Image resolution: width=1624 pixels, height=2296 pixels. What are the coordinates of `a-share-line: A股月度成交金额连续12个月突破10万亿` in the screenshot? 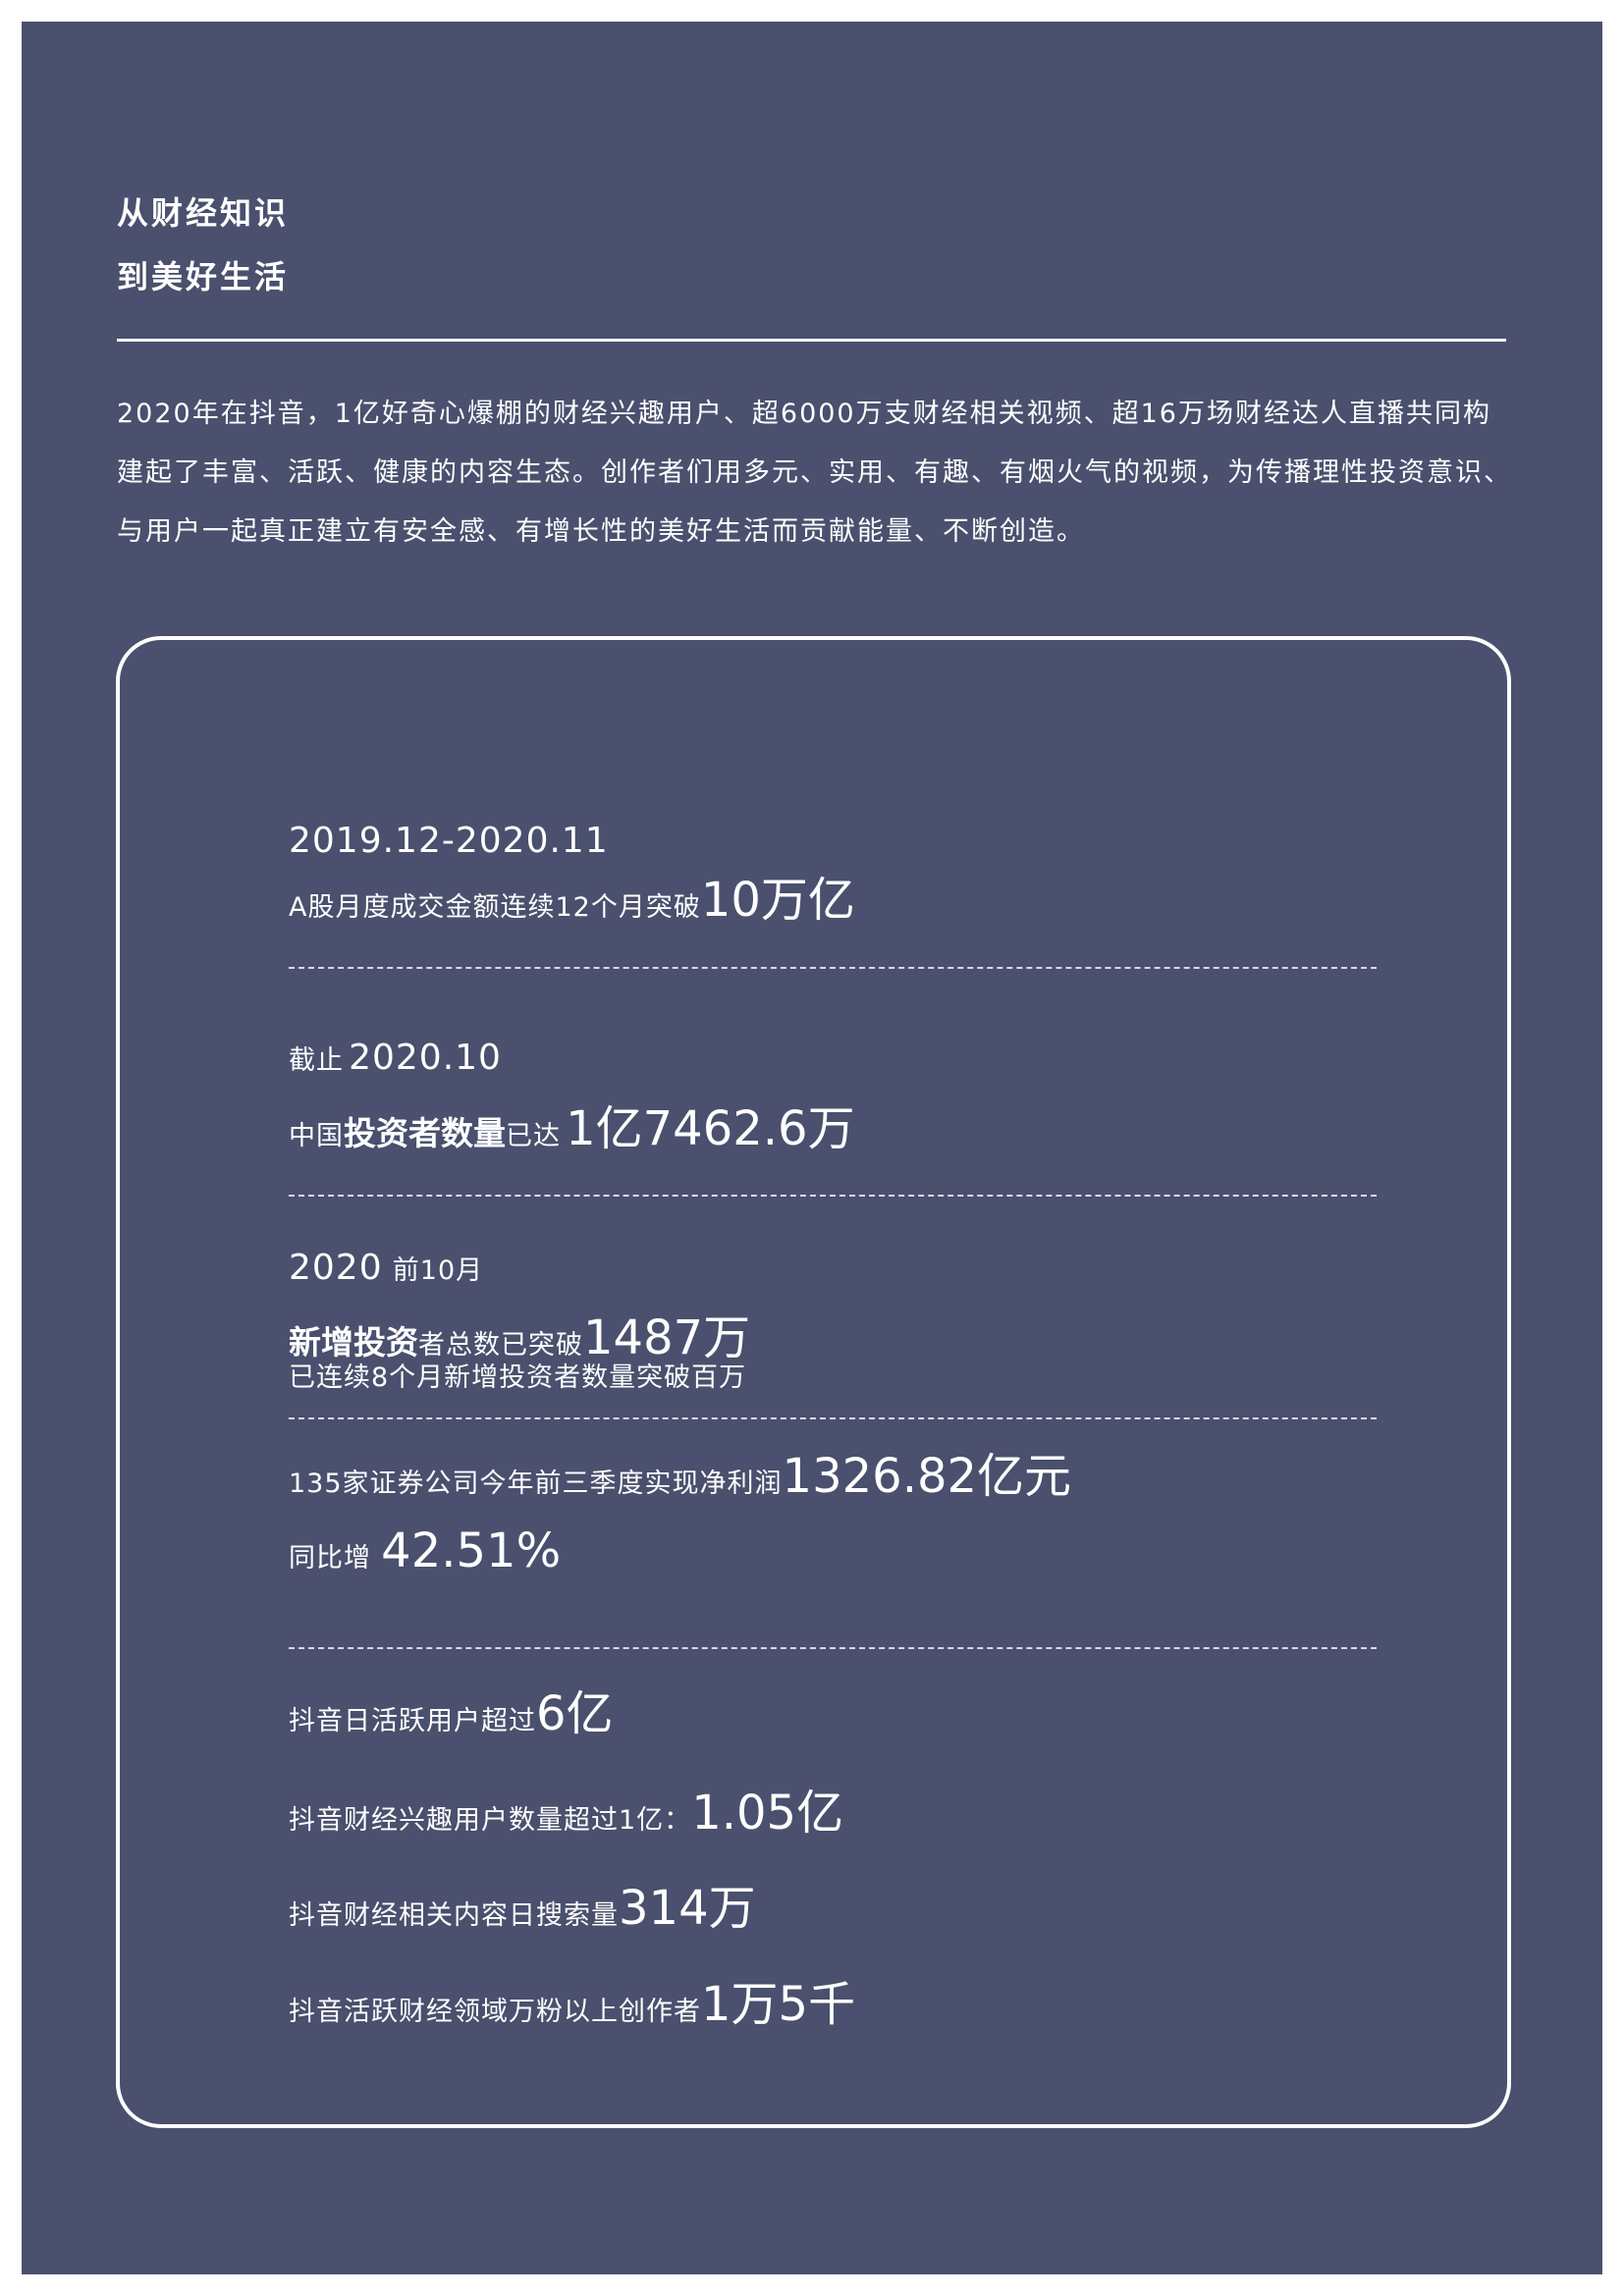 It's located at (572, 895).